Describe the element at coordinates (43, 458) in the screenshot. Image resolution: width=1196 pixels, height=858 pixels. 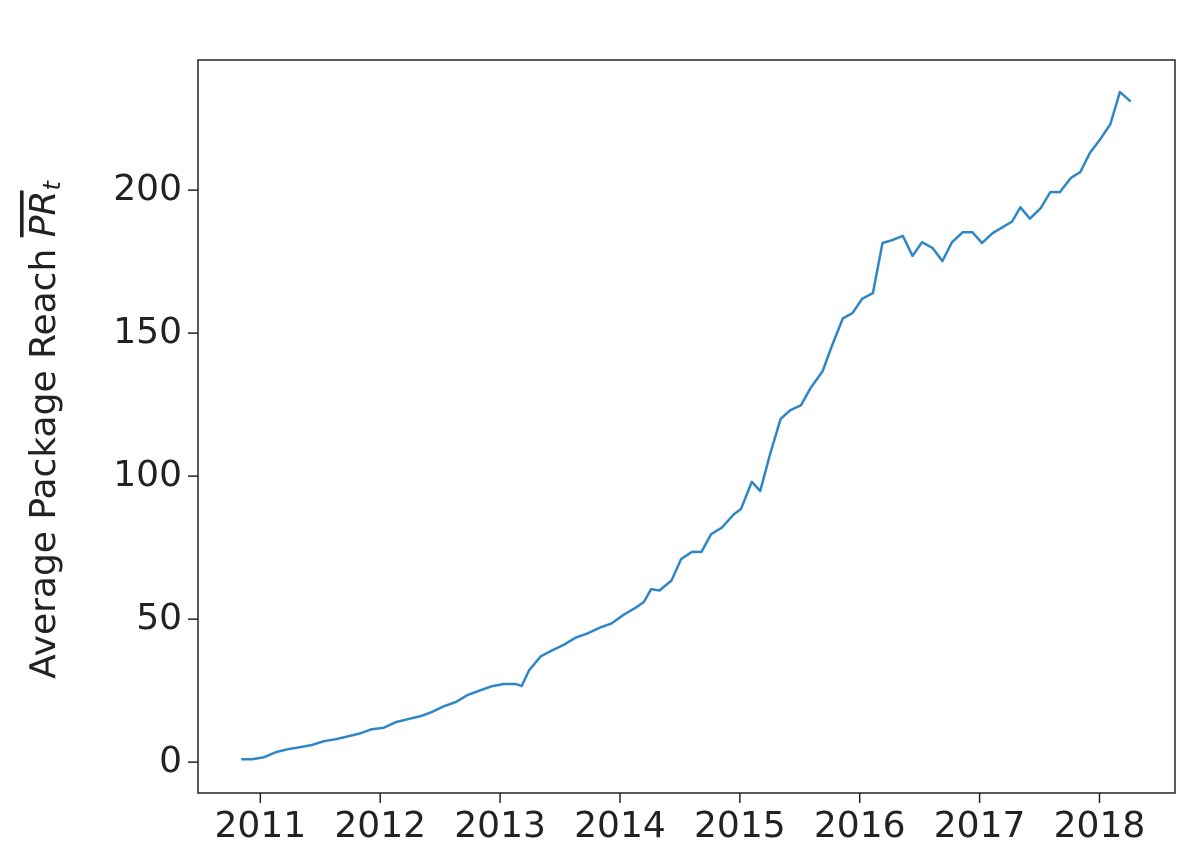
I see `y-label-text: Average Package Reach` at that location.